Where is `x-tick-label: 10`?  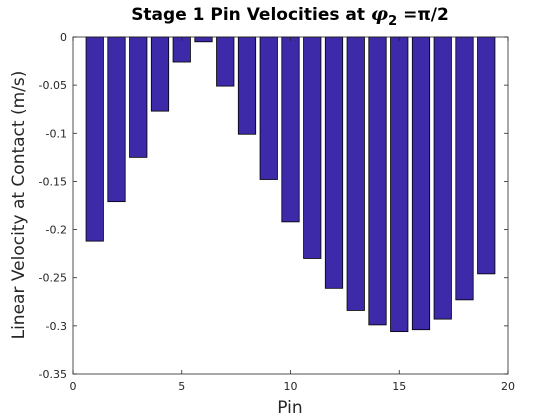 x-tick-label: 10 is located at coordinates (291, 386).